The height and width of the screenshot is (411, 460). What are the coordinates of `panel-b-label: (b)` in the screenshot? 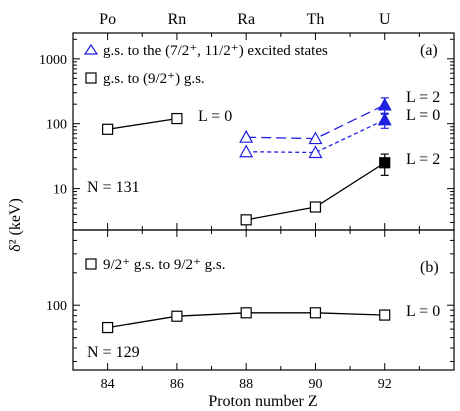 It's located at (429, 267).